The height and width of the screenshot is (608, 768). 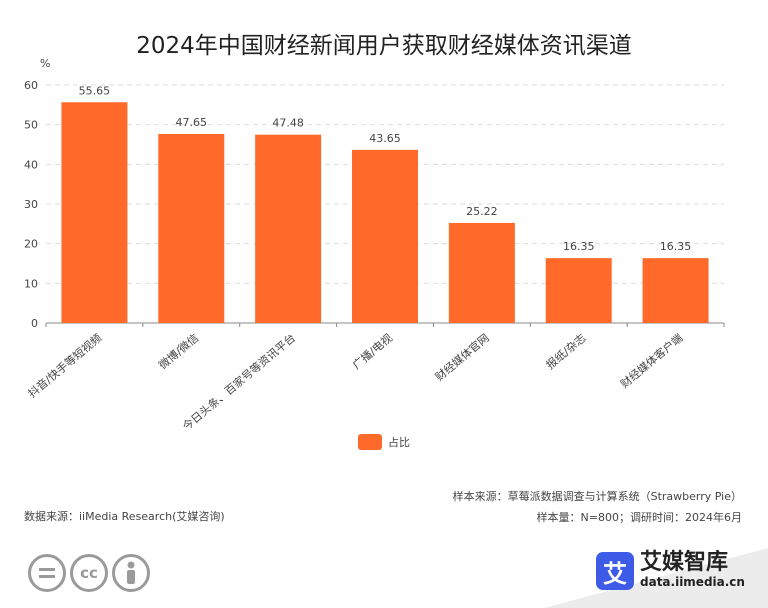 What do you see at coordinates (131, 573) in the screenshot?
I see `person-icon` at bounding box center [131, 573].